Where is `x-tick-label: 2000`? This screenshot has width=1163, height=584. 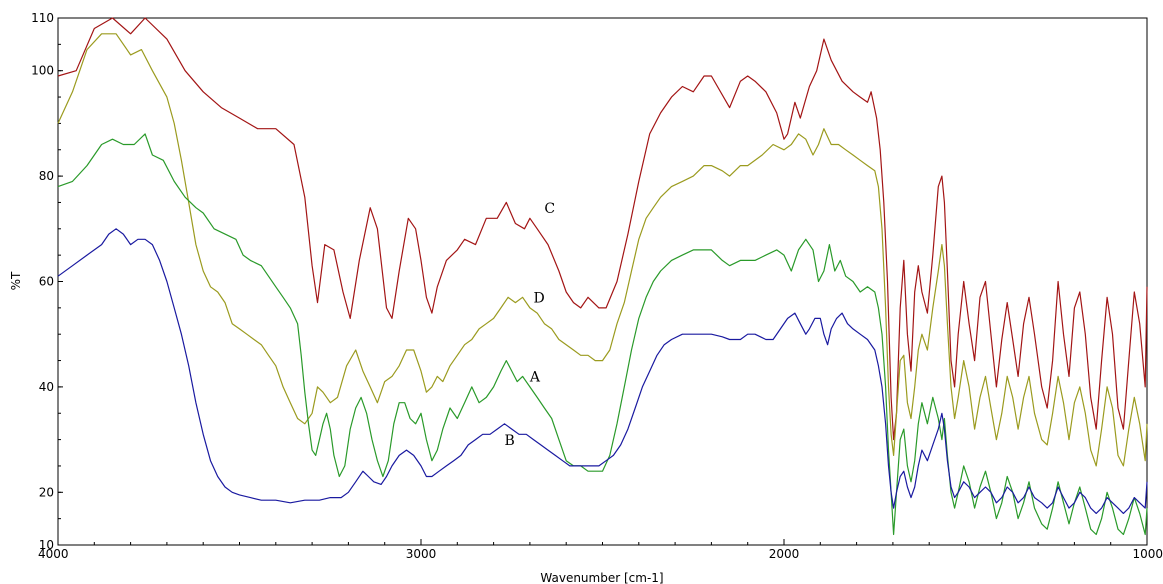
x-tick-label: 2000 is located at coordinates (784, 554).